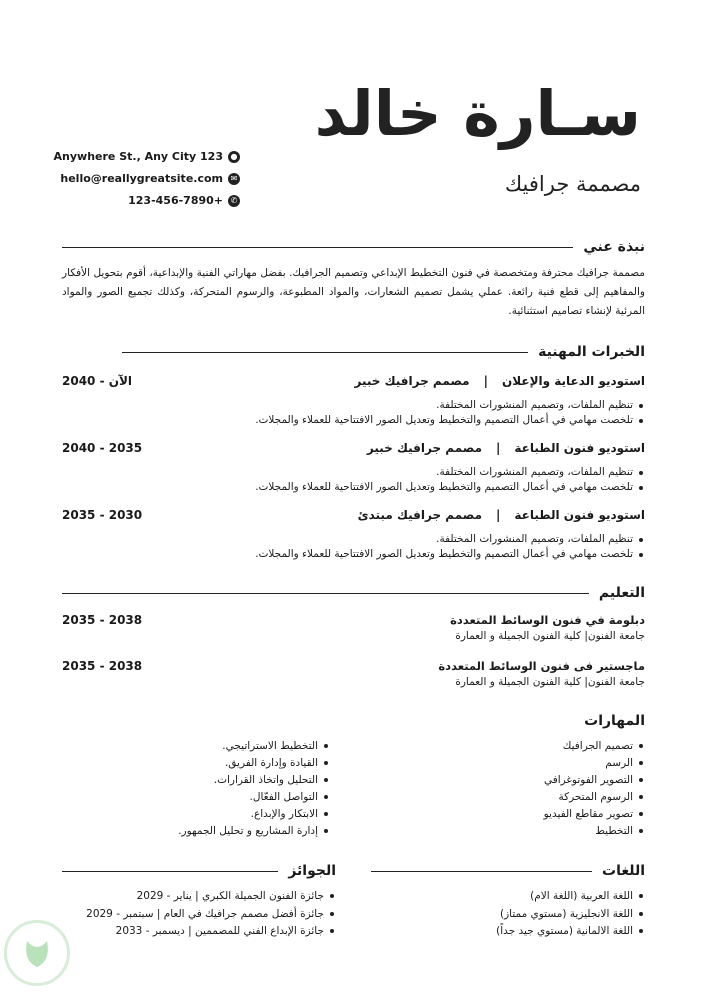 This screenshot has width=707, height=1000. What do you see at coordinates (102, 515) in the screenshot?
I see `job-dates: 2035 - 2030` at bounding box center [102, 515].